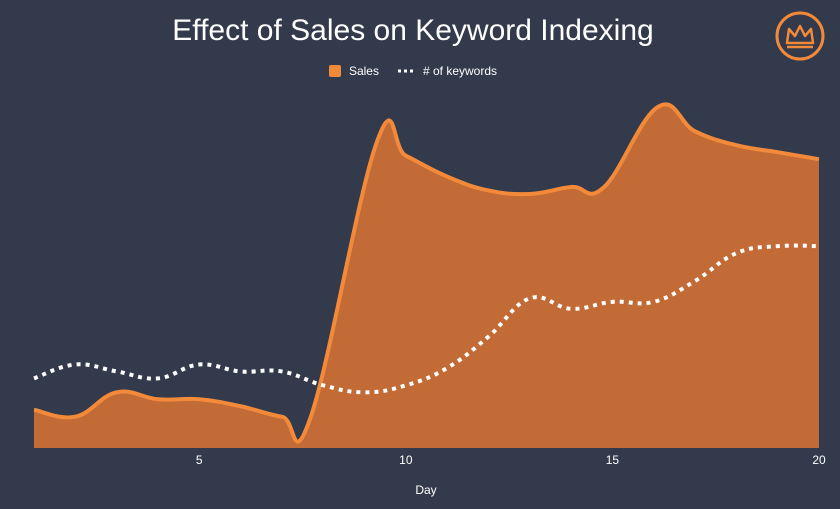 Image resolution: width=840 pixels, height=509 pixels. What do you see at coordinates (199, 460) in the screenshot?
I see `x-tick-label: 5` at bounding box center [199, 460].